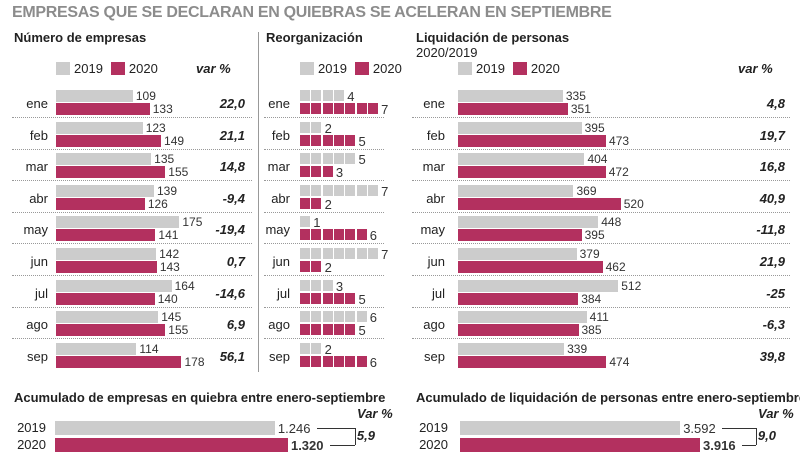 Image resolution: width=800 pixels, height=461 pixels. I want to click on var-header: var %, so click(213, 68).